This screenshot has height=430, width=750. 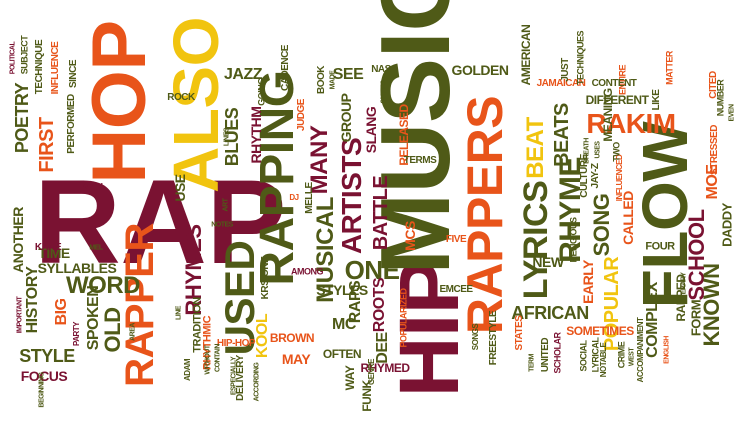 What do you see at coordinates (187, 370) in the screenshot?
I see `word-adam: ADAM` at bounding box center [187, 370].